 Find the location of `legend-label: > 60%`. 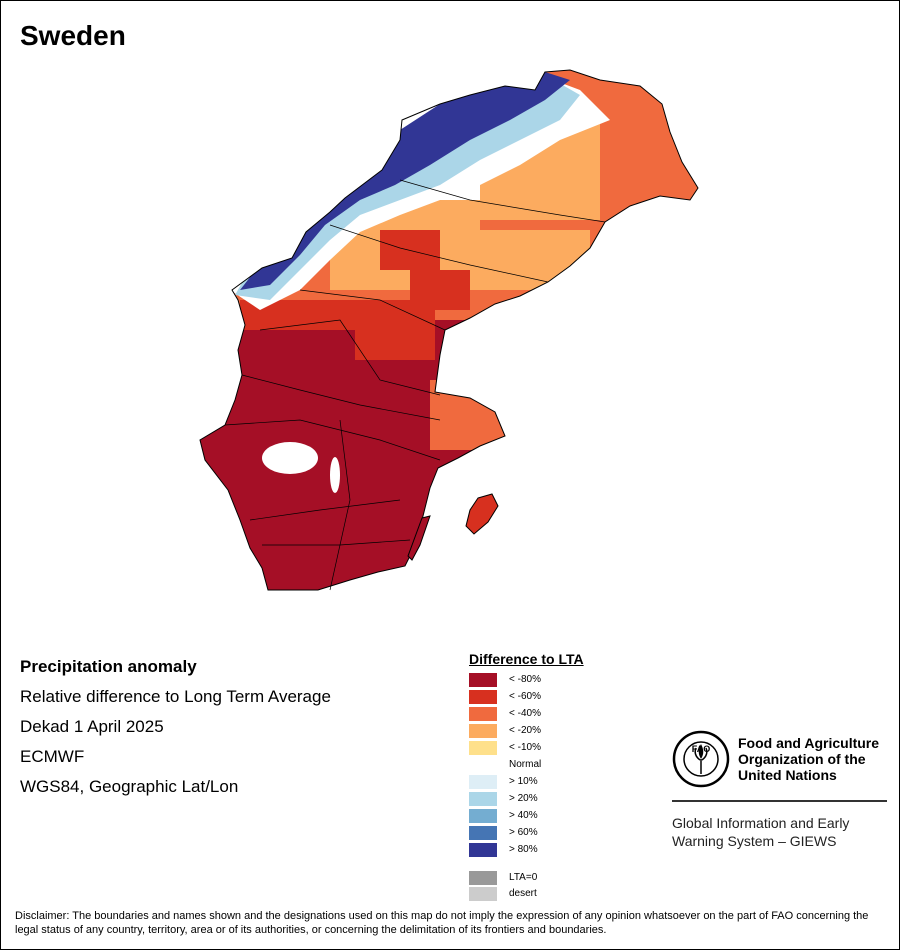

legend-label: > 60% is located at coordinates (523, 832).